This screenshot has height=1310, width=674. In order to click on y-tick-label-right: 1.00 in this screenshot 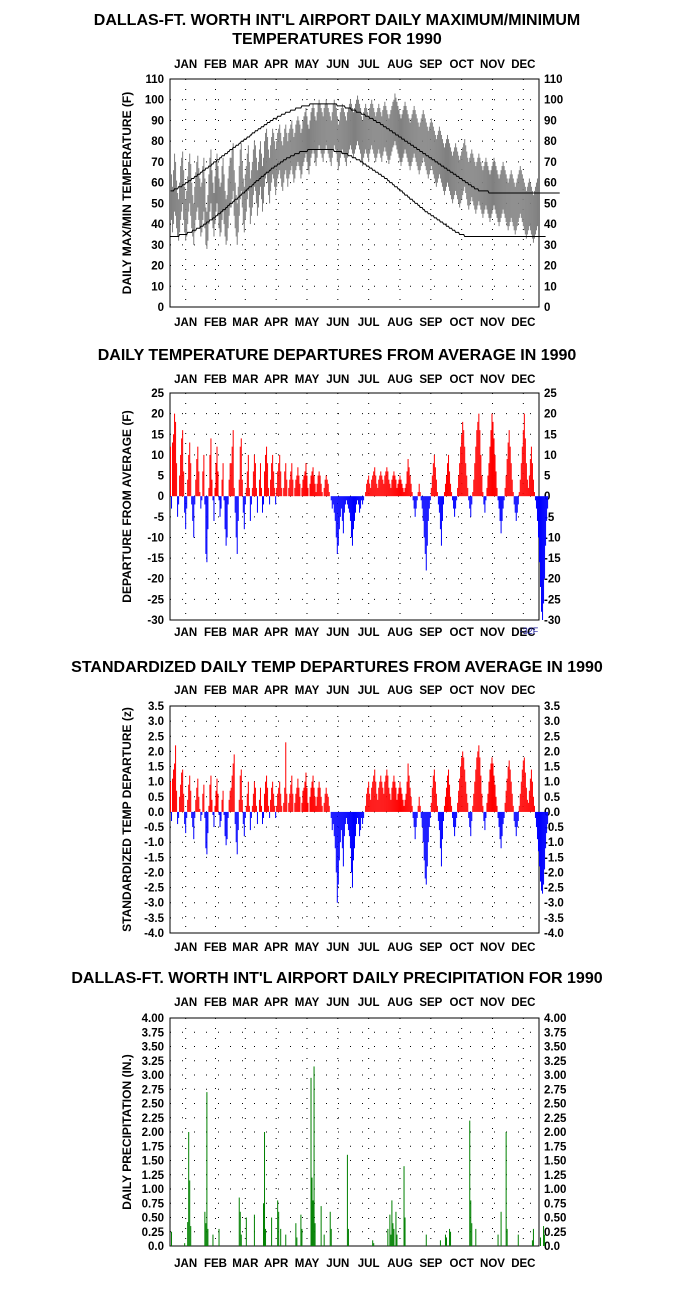, I will do `click(555, 1190)`.